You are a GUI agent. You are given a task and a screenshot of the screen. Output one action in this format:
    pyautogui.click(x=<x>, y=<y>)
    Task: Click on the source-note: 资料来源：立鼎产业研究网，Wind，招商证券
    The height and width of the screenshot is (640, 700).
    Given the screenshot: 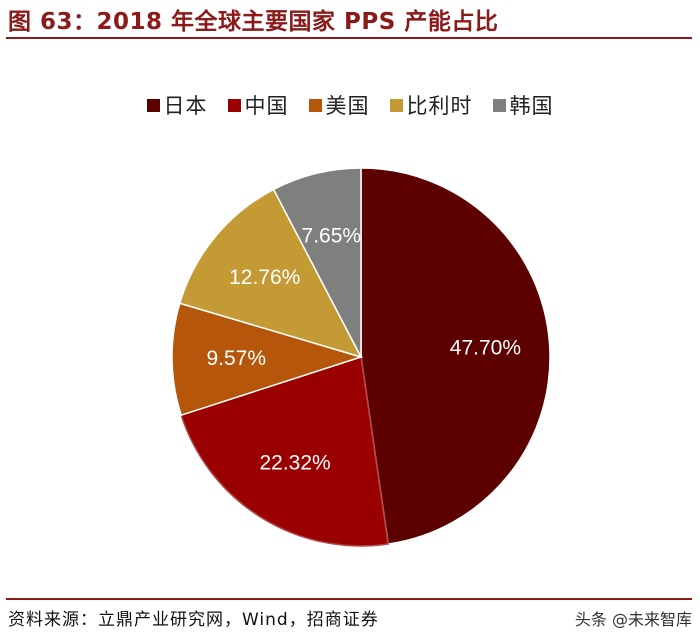 What is the action you would take?
    pyautogui.click(x=193, y=620)
    